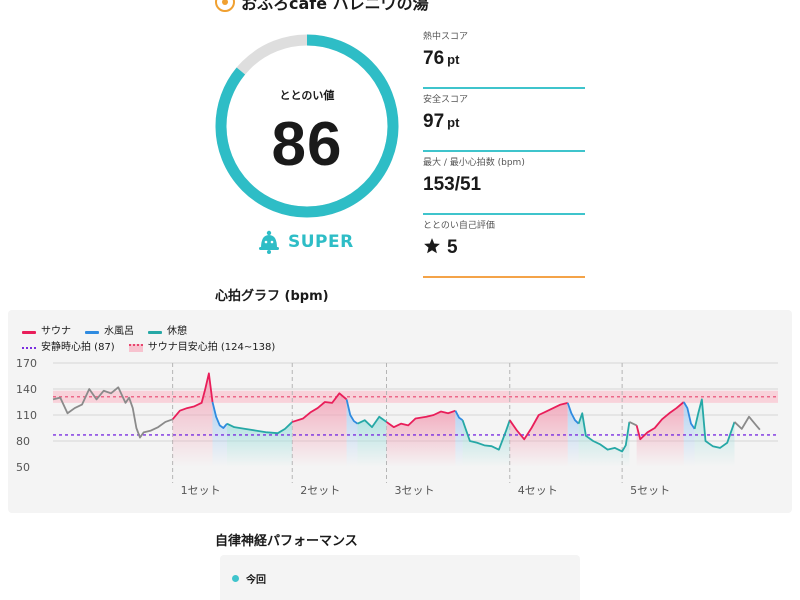  I want to click on gauge-ring, so click(307, 126).